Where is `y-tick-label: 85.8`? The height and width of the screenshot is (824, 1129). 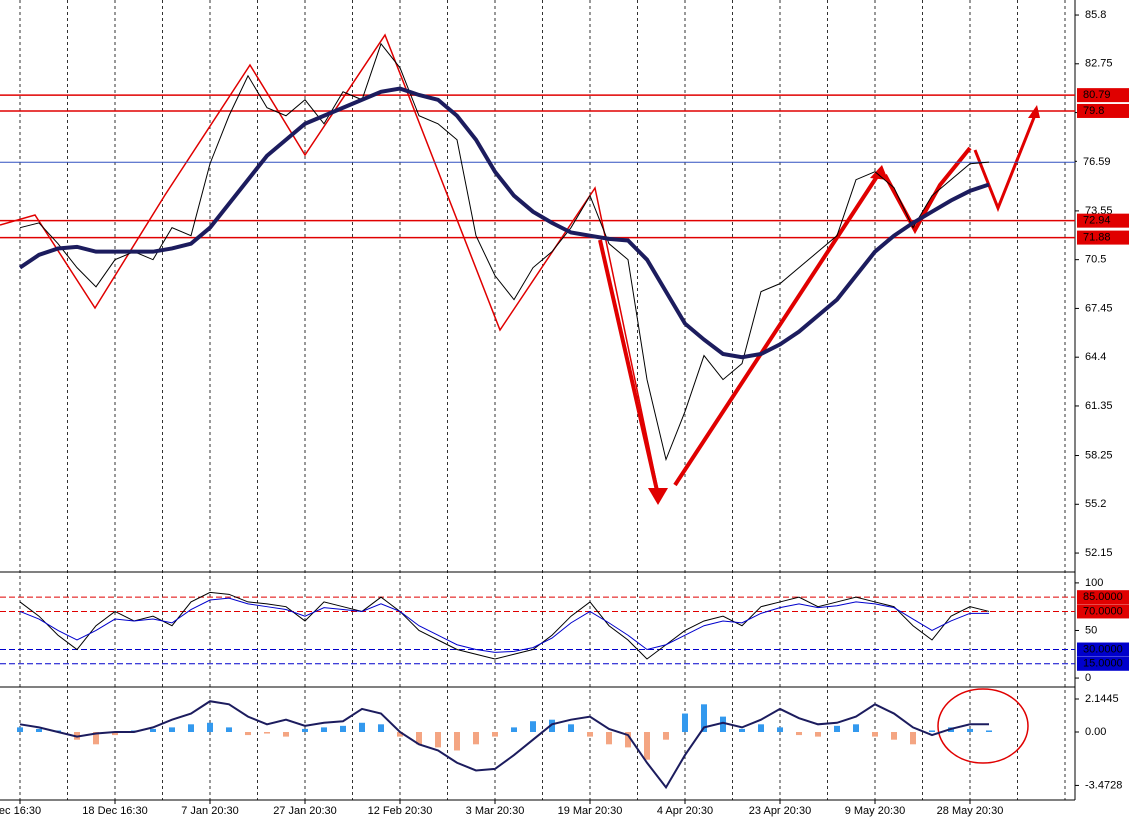
y-tick-label: 85.8 is located at coordinates (1095, 15).